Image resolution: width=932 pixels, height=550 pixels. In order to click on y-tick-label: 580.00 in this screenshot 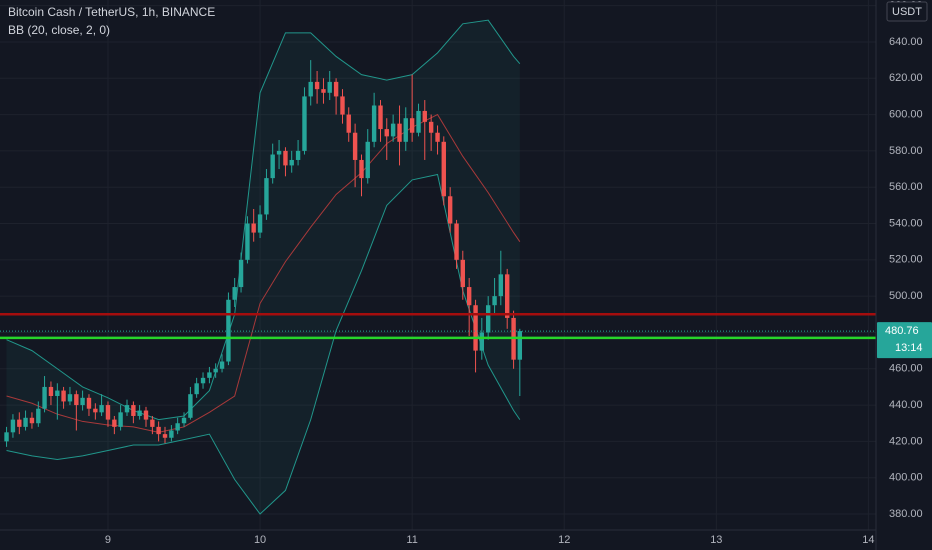, I will do `click(906, 151)`.